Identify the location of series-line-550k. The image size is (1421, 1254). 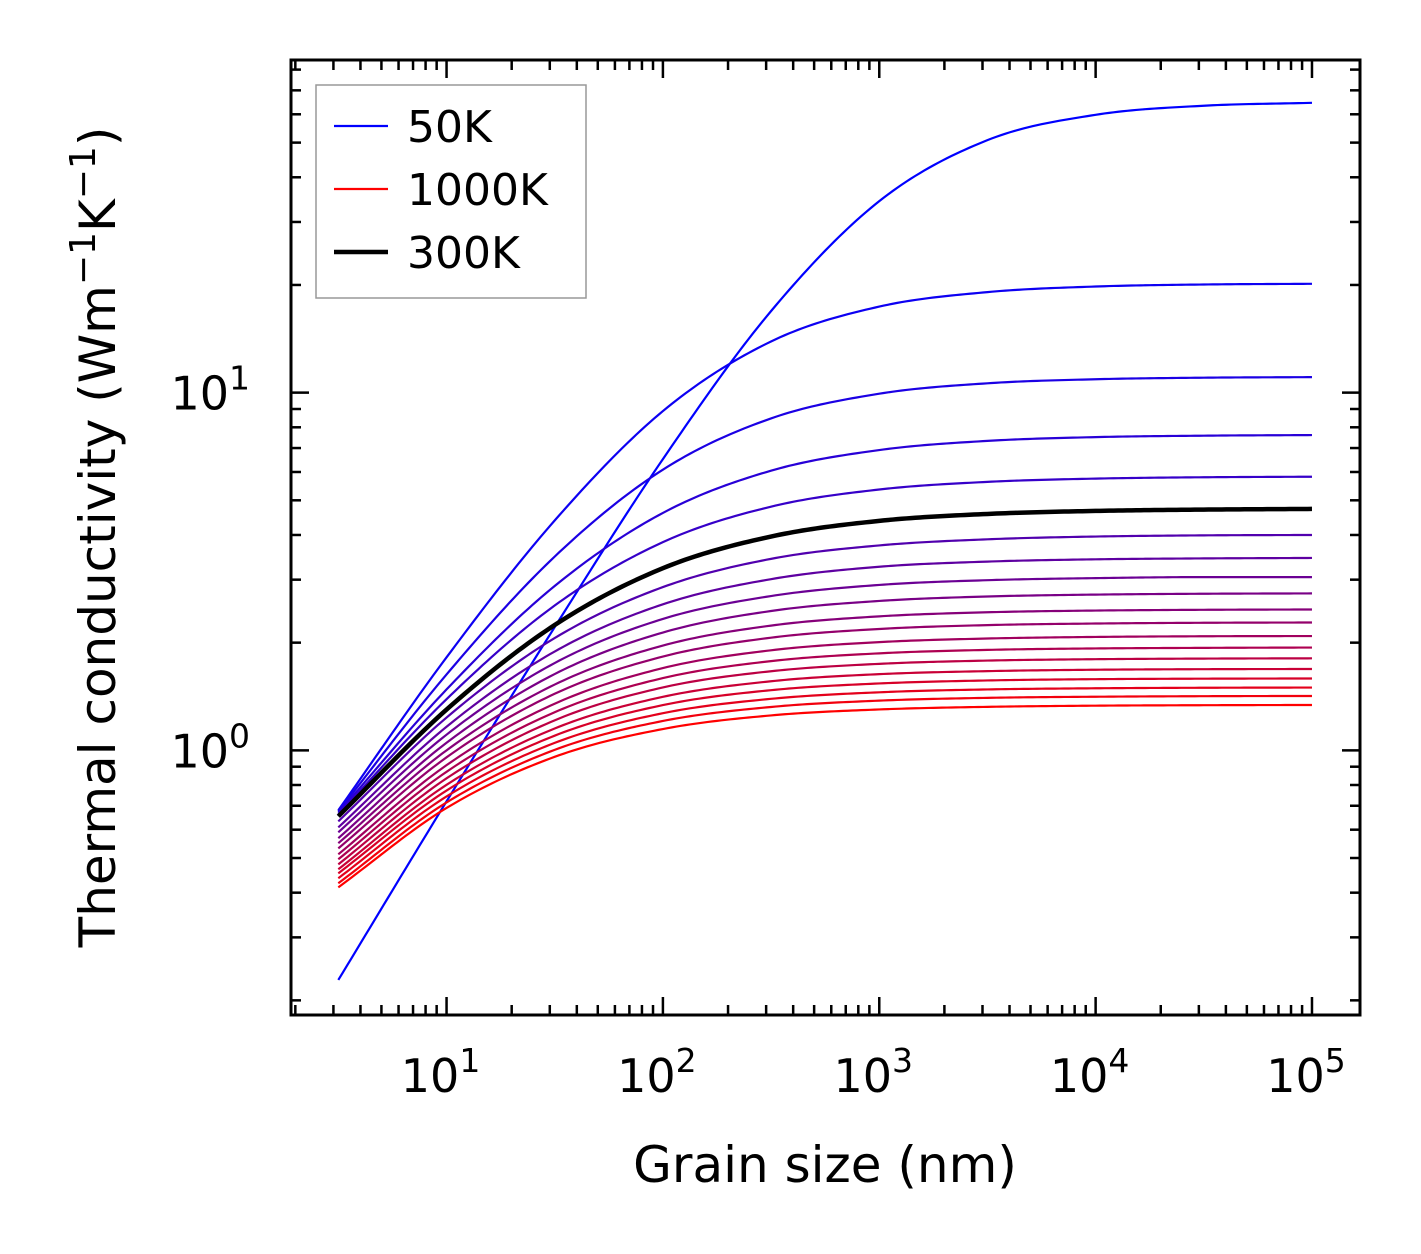
(824, 726).